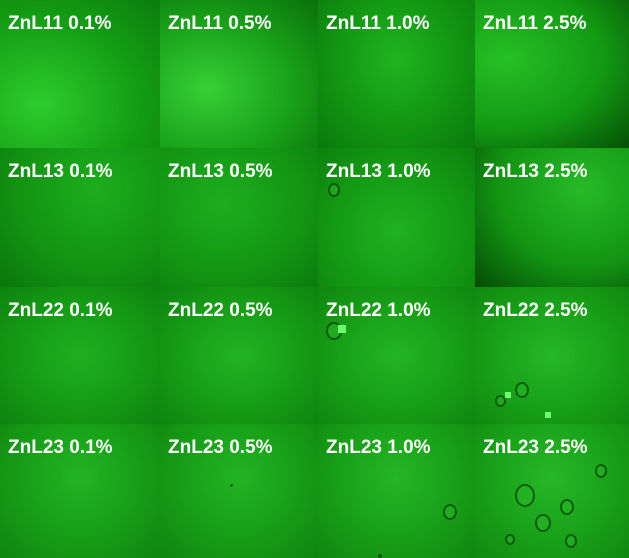 The image size is (629, 558). What do you see at coordinates (220, 171) in the screenshot?
I see `tile-label: ZnL13 0.5%` at bounding box center [220, 171].